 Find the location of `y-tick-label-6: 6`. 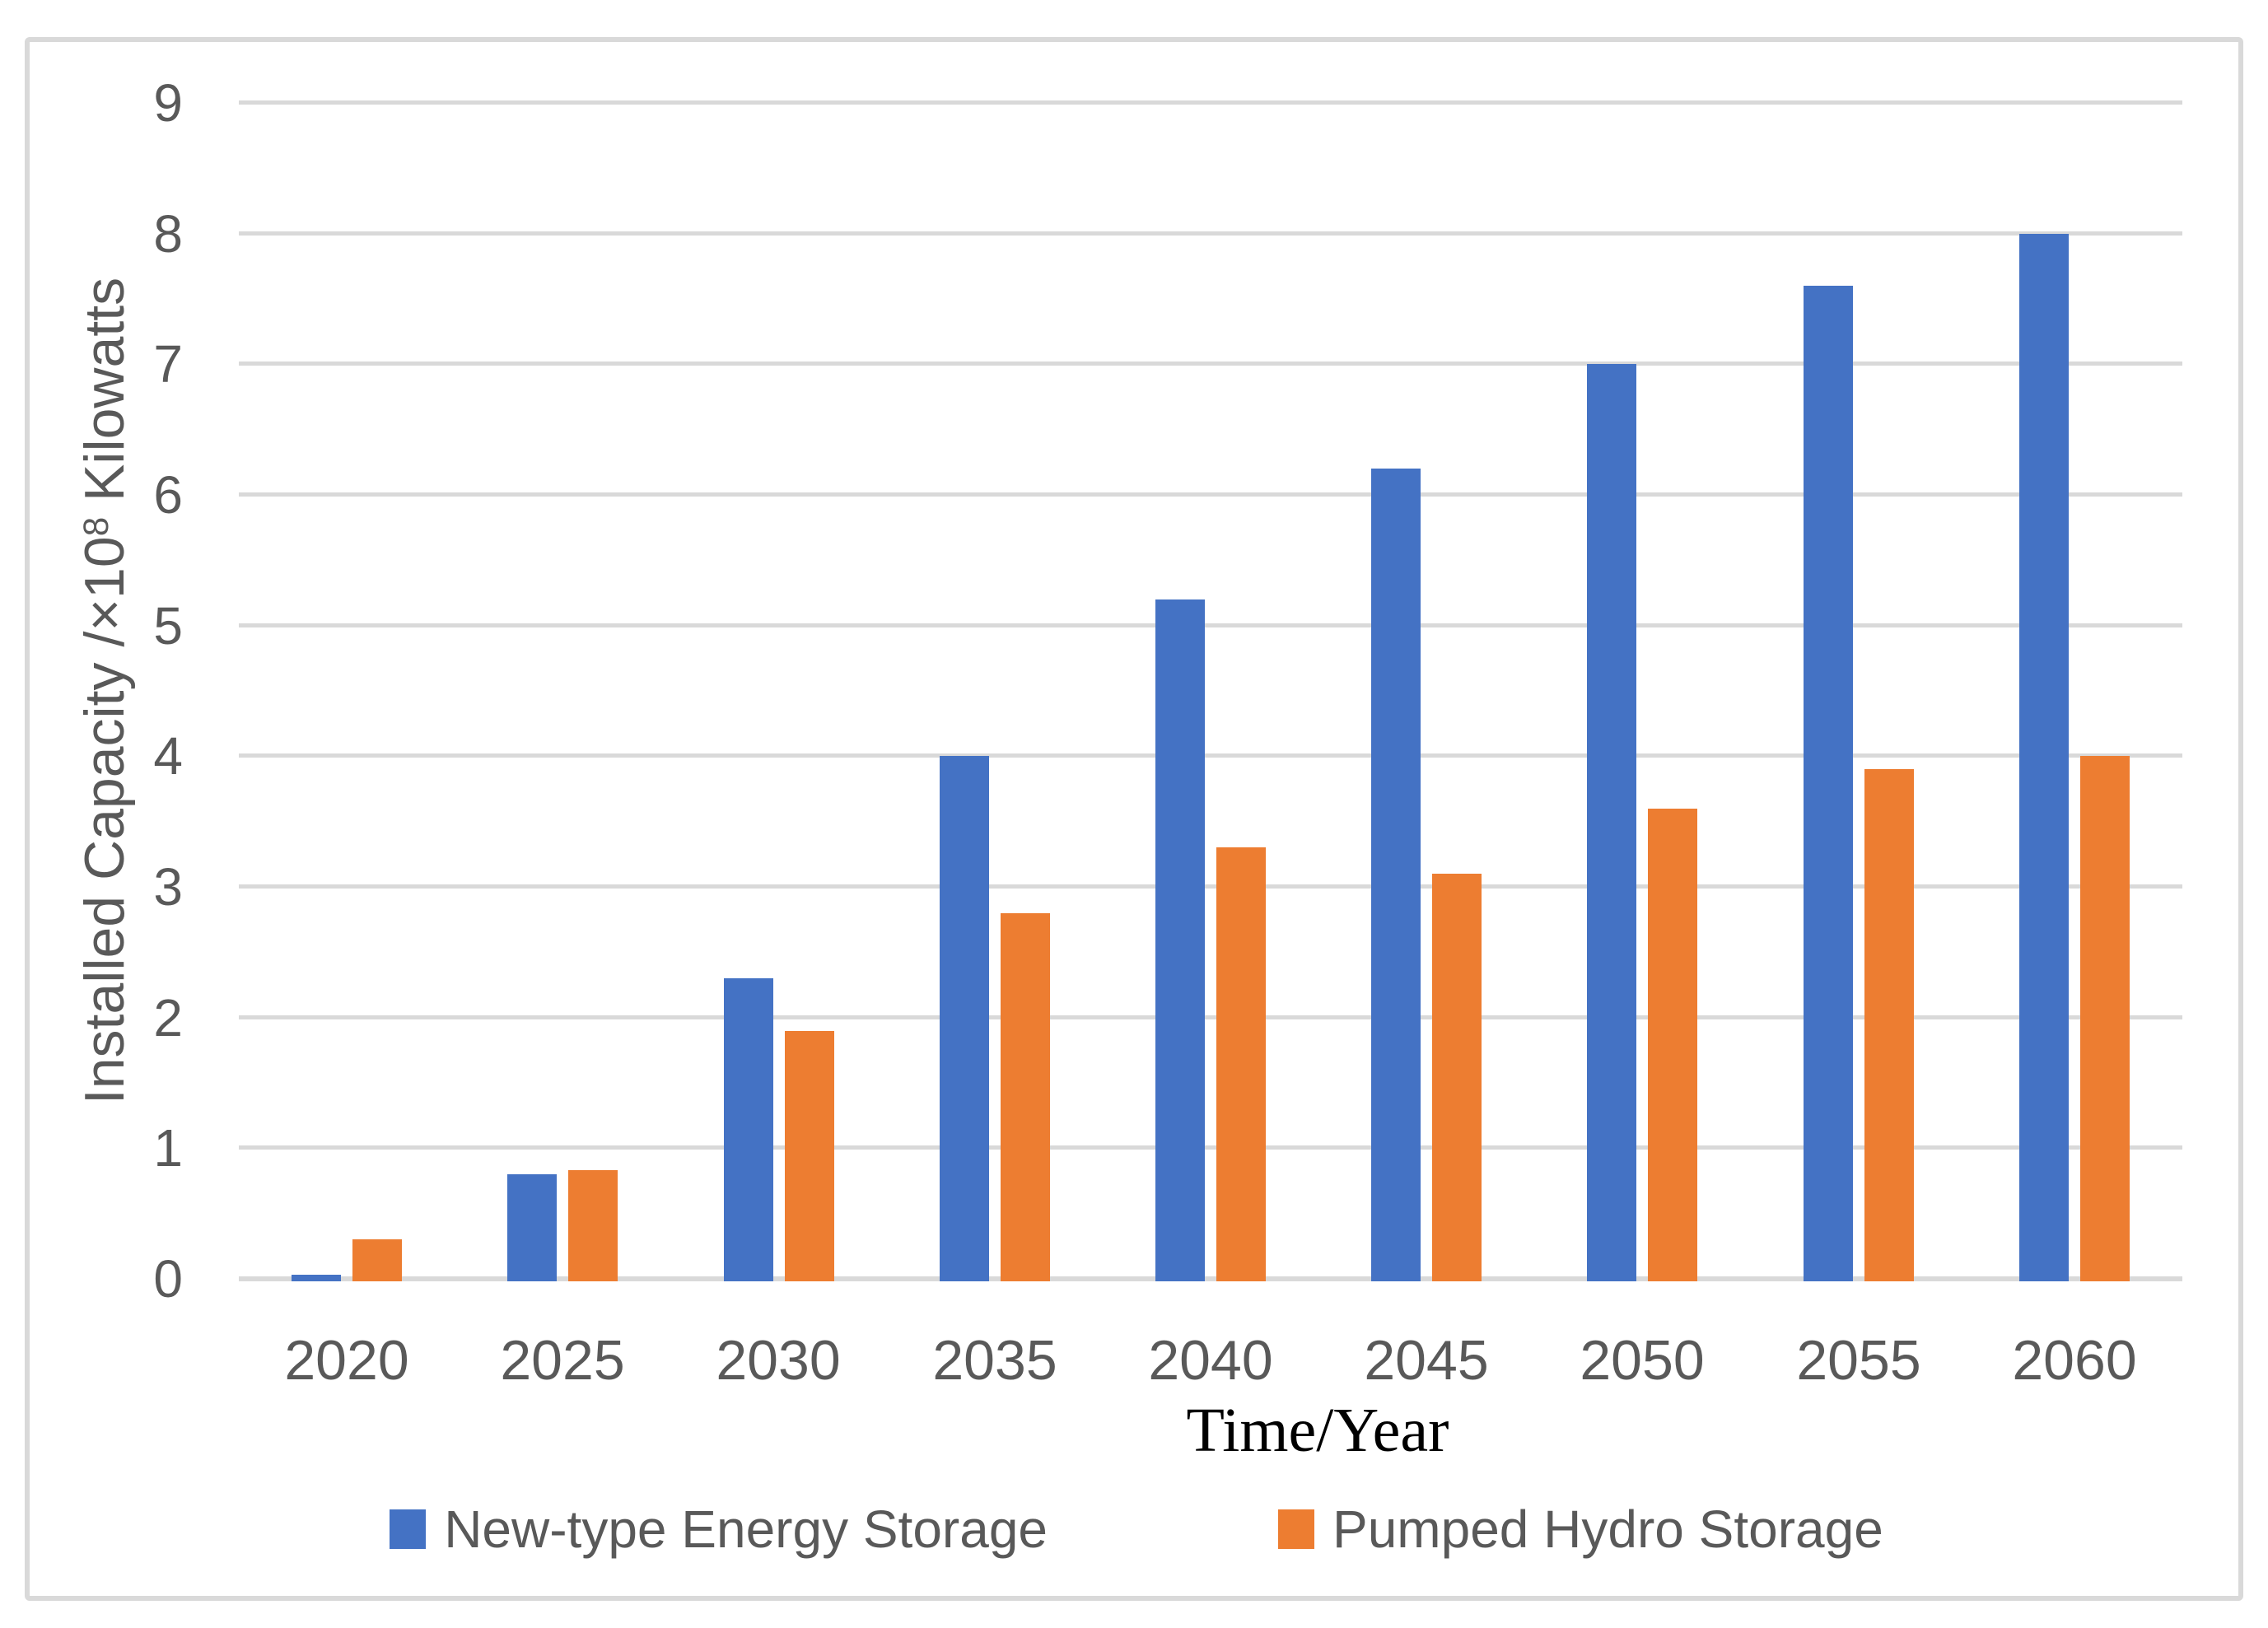

y-tick-label-6: 6 is located at coordinates (168, 495).